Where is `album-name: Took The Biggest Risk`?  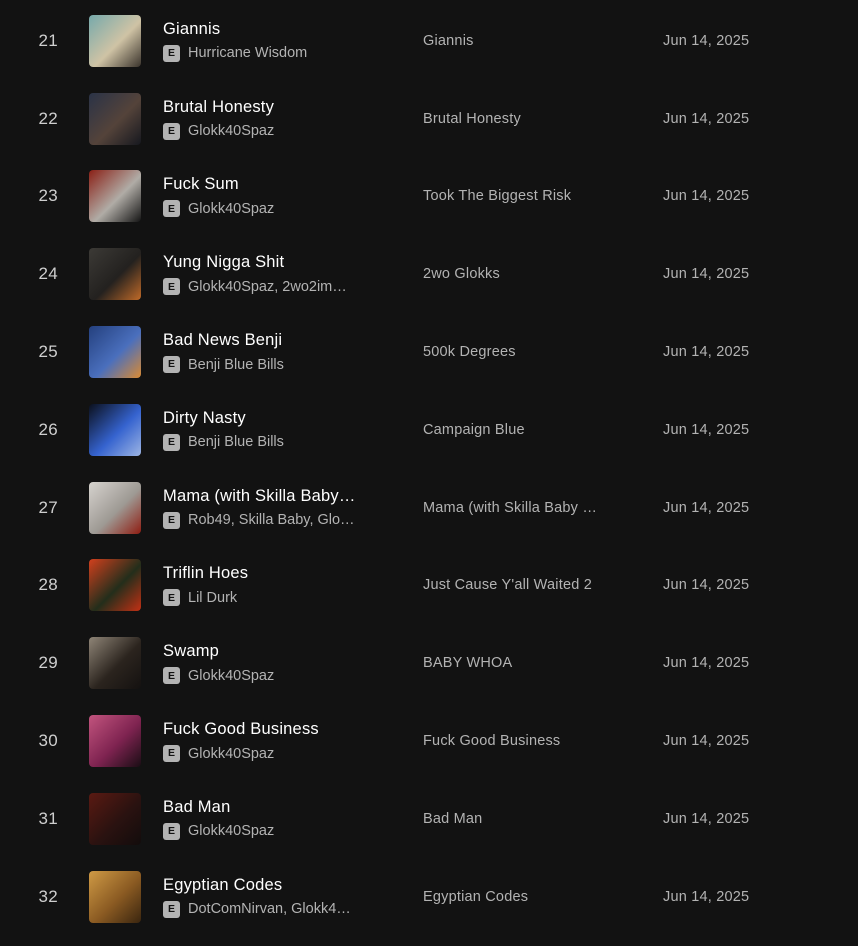
album-name: Took The Biggest Risk is located at coordinates (497, 196).